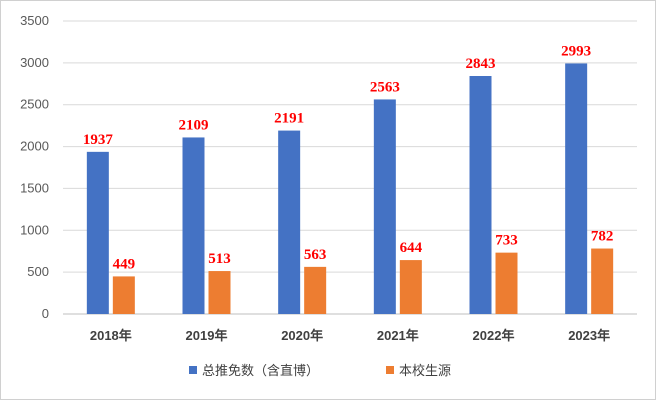 The image size is (656, 401). What do you see at coordinates (45, 313) in the screenshot?
I see `y-tick-label: 0` at bounding box center [45, 313].